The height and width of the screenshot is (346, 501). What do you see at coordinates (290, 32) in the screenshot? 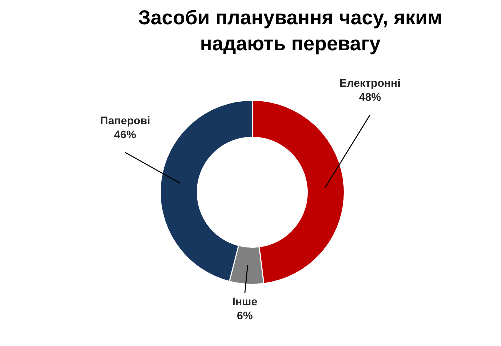
I see `chart-title: Засоби планування часу, яким надають перевагу` at bounding box center [290, 32].